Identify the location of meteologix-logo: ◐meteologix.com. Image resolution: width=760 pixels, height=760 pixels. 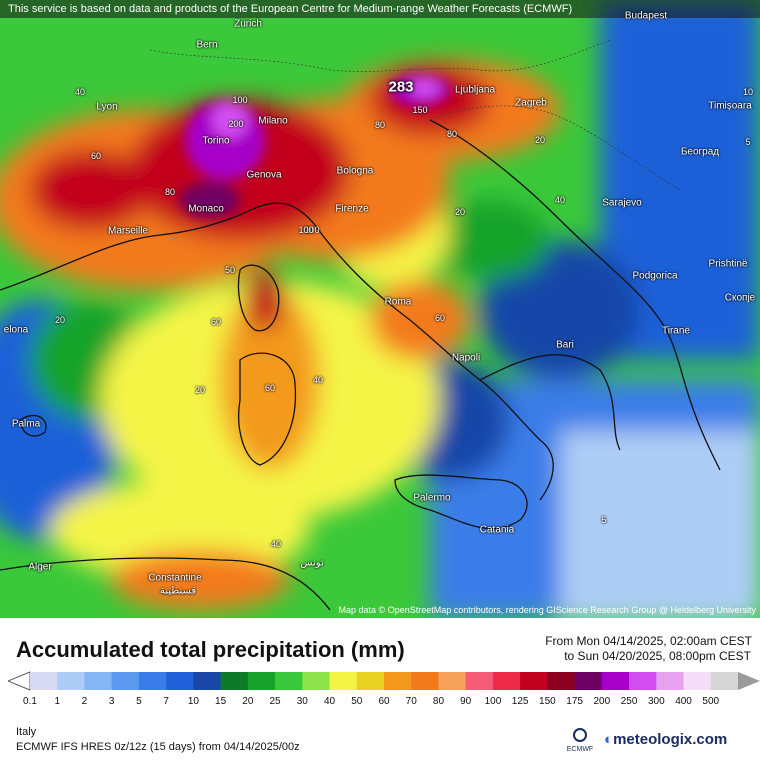
(666, 739).